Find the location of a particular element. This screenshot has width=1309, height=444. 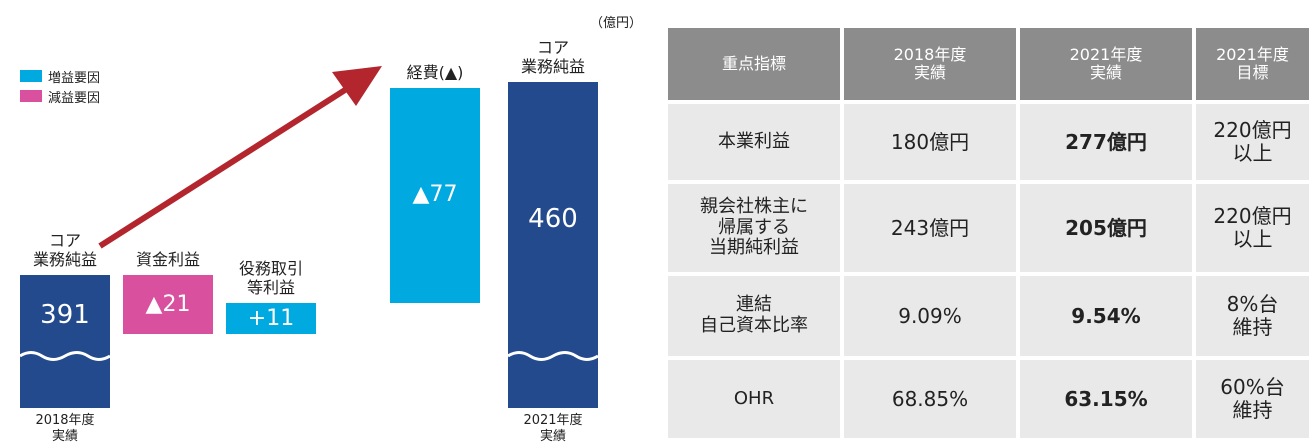

value-label: +11 is located at coordinates (271, 318).